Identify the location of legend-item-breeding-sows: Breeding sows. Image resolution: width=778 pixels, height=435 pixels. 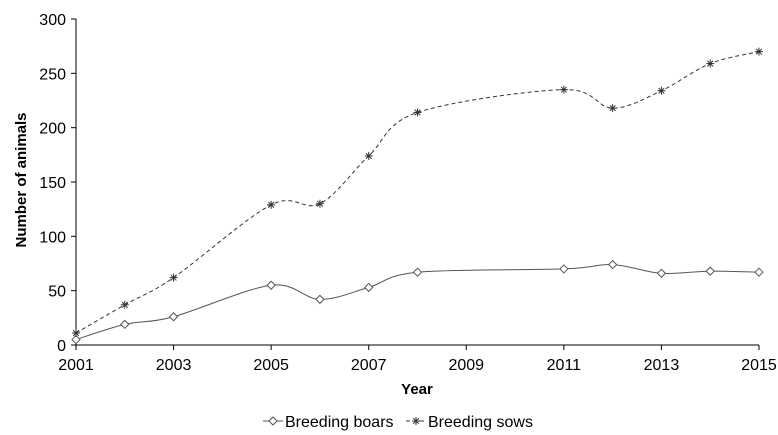
(469, 422).